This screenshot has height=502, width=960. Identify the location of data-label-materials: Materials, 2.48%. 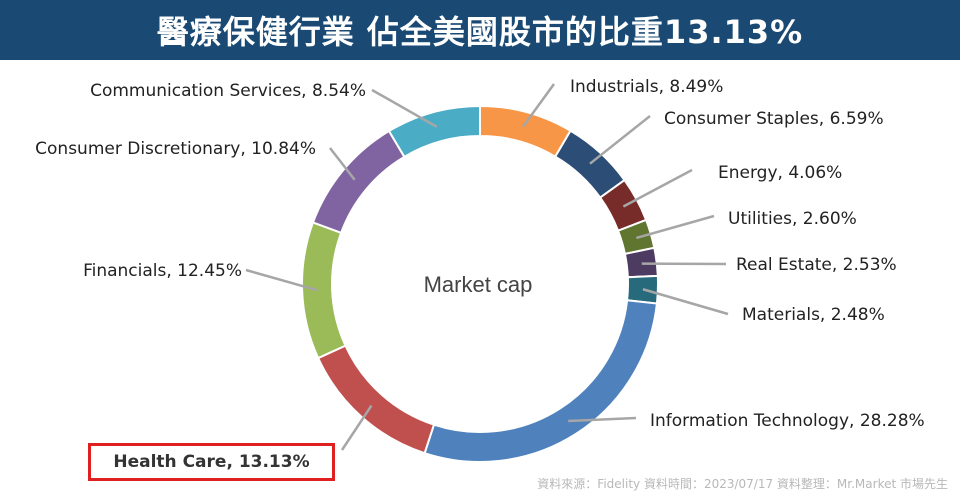
(813, 315).